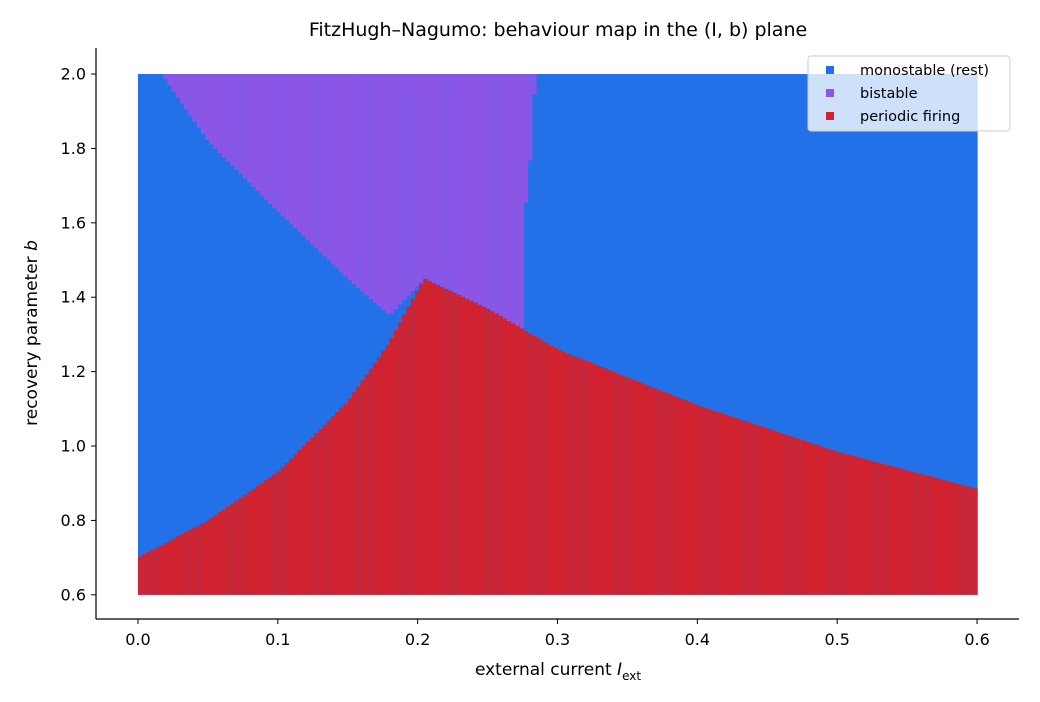 The height and width of the screenshot is (702, 1040). Describe the element at coordinates (830, 93) in the screenshot. I see `legend-swatch-bistable` at that location.